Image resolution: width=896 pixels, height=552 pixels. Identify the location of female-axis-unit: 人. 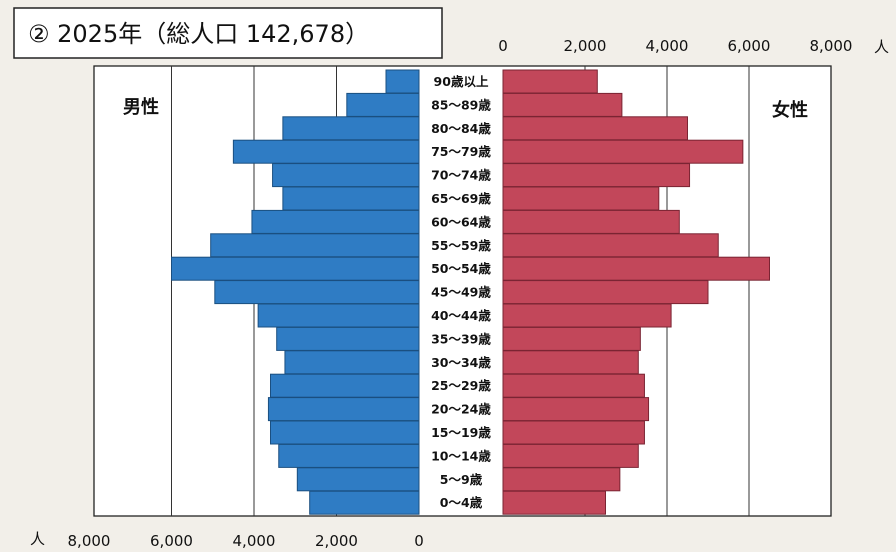
(881, 47).